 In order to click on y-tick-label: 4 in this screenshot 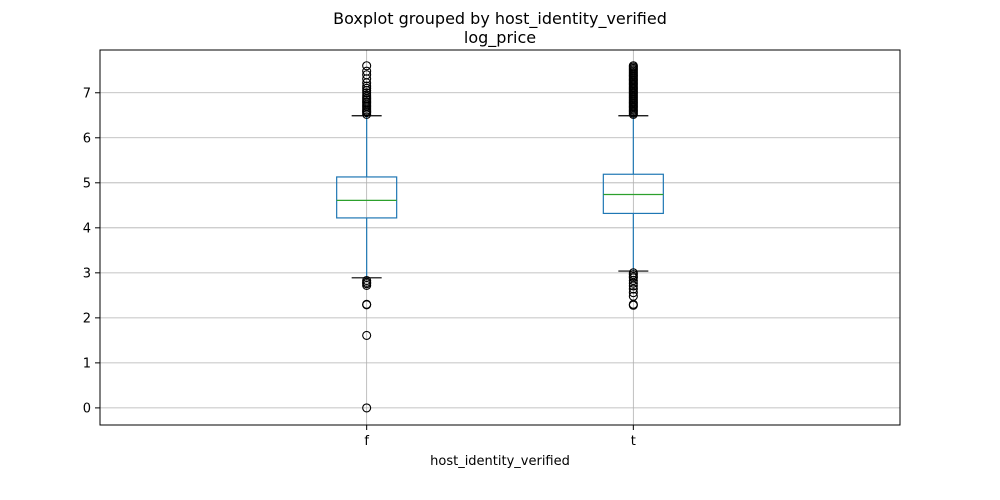, I will do `click(87, 228)`.